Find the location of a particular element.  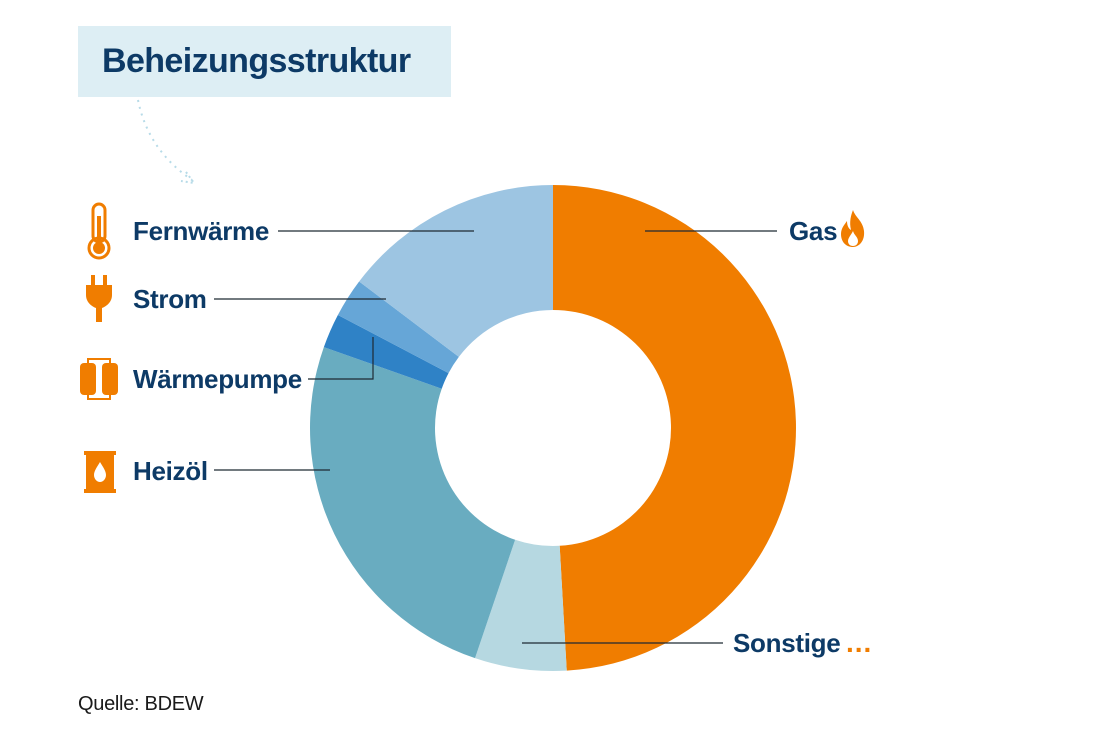

title-arrow-head is located at coordinates (188, 178).